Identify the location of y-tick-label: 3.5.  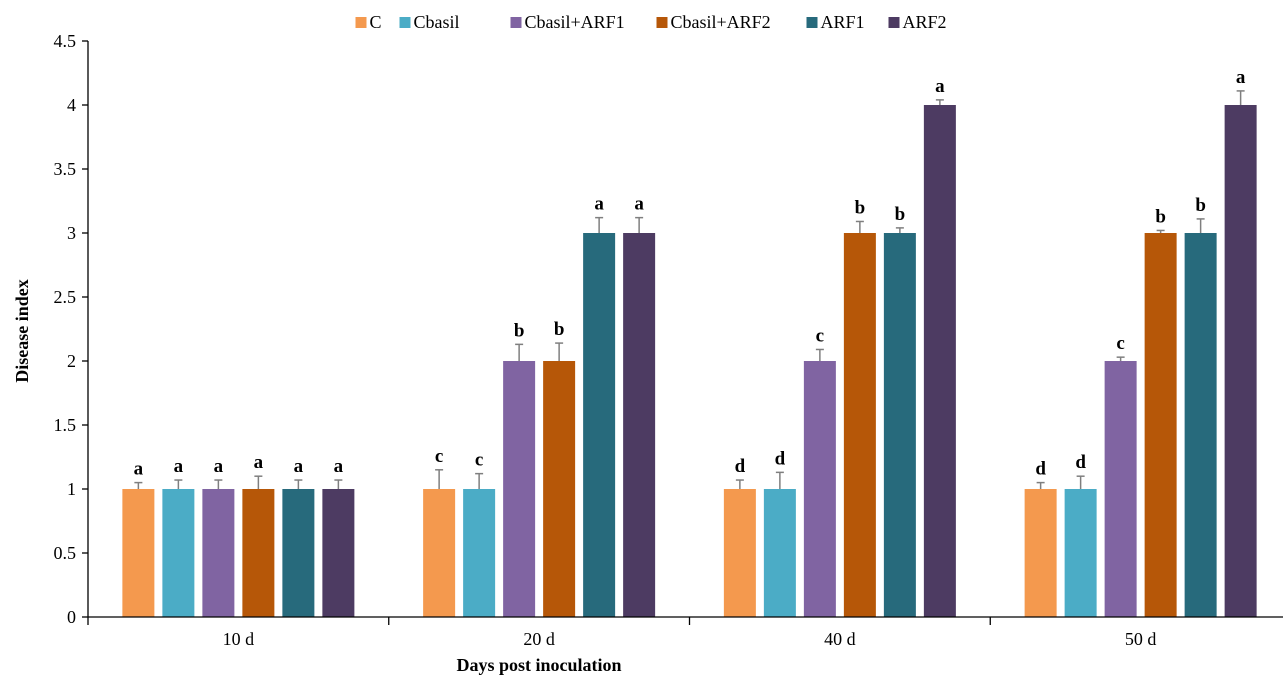
(65, 169).